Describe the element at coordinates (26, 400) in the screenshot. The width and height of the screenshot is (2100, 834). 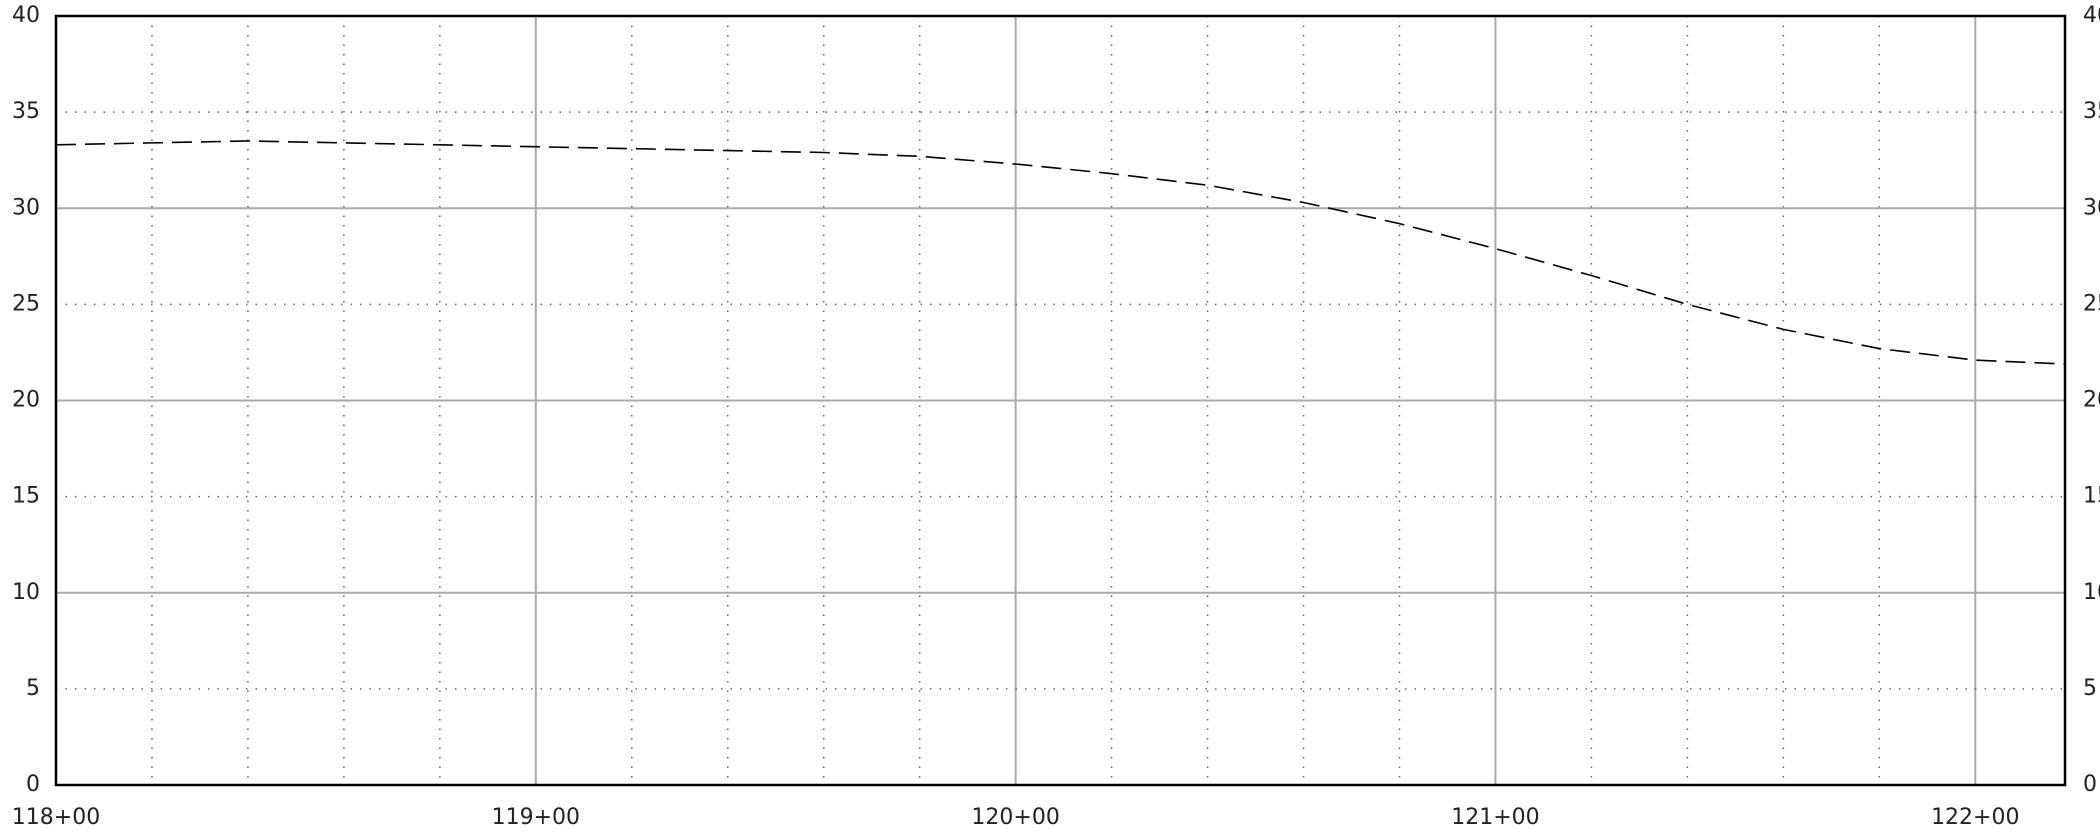
I see `y-tick-label: 20` at that location.